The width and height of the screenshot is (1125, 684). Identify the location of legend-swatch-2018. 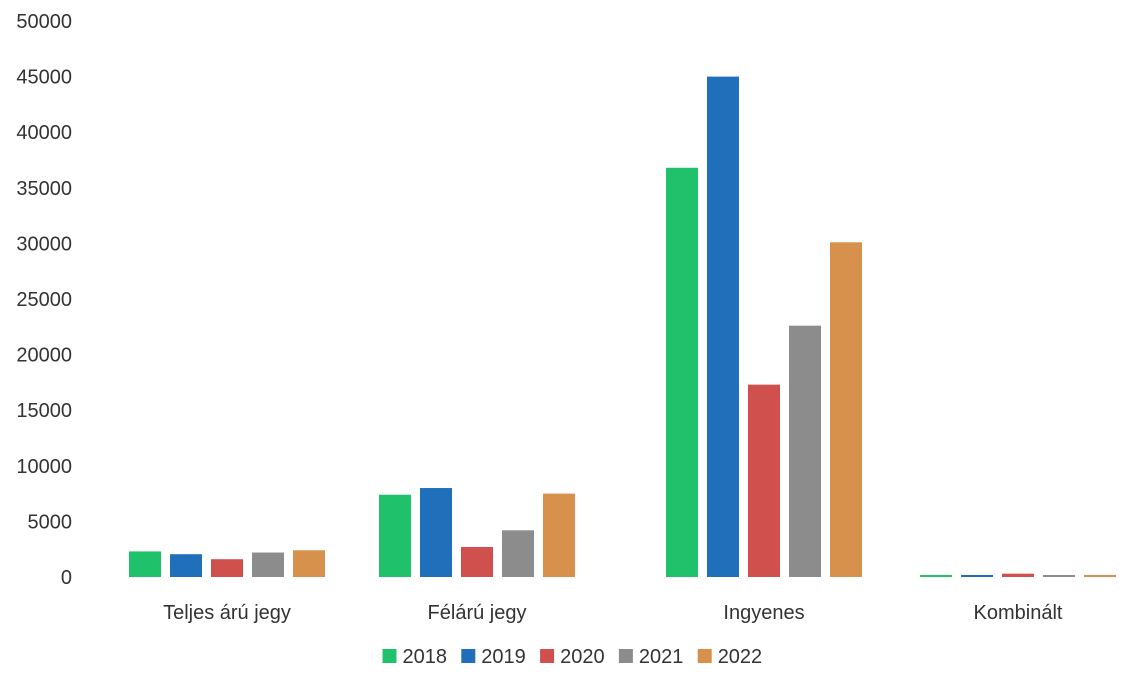
(389, 656).